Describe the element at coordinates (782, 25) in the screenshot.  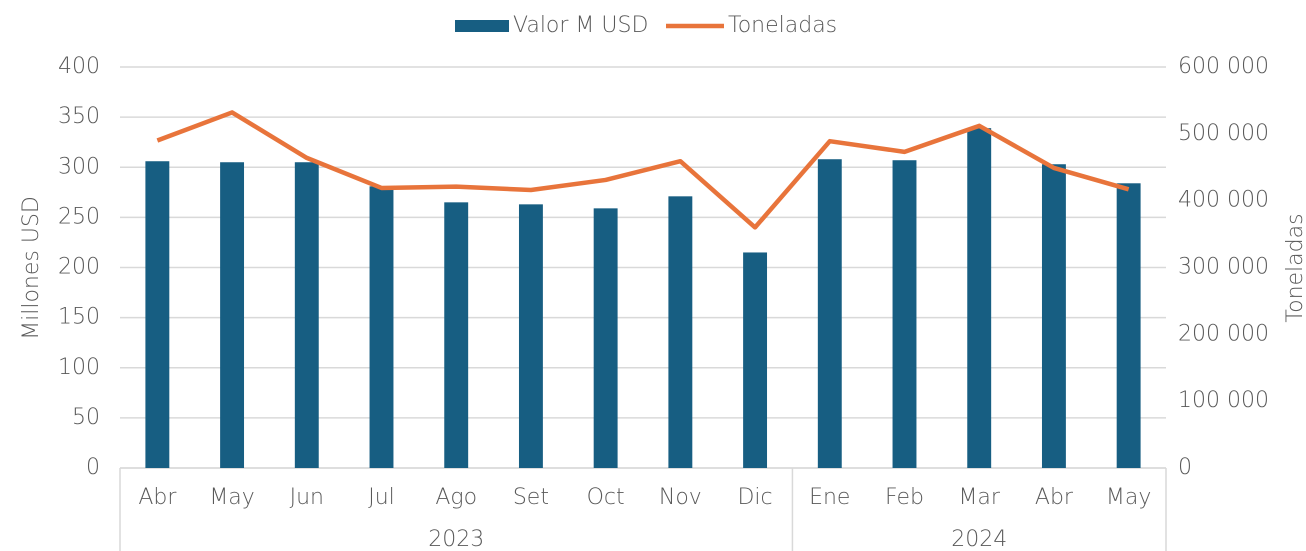
I see `legend-label: Toneladas` at that location.